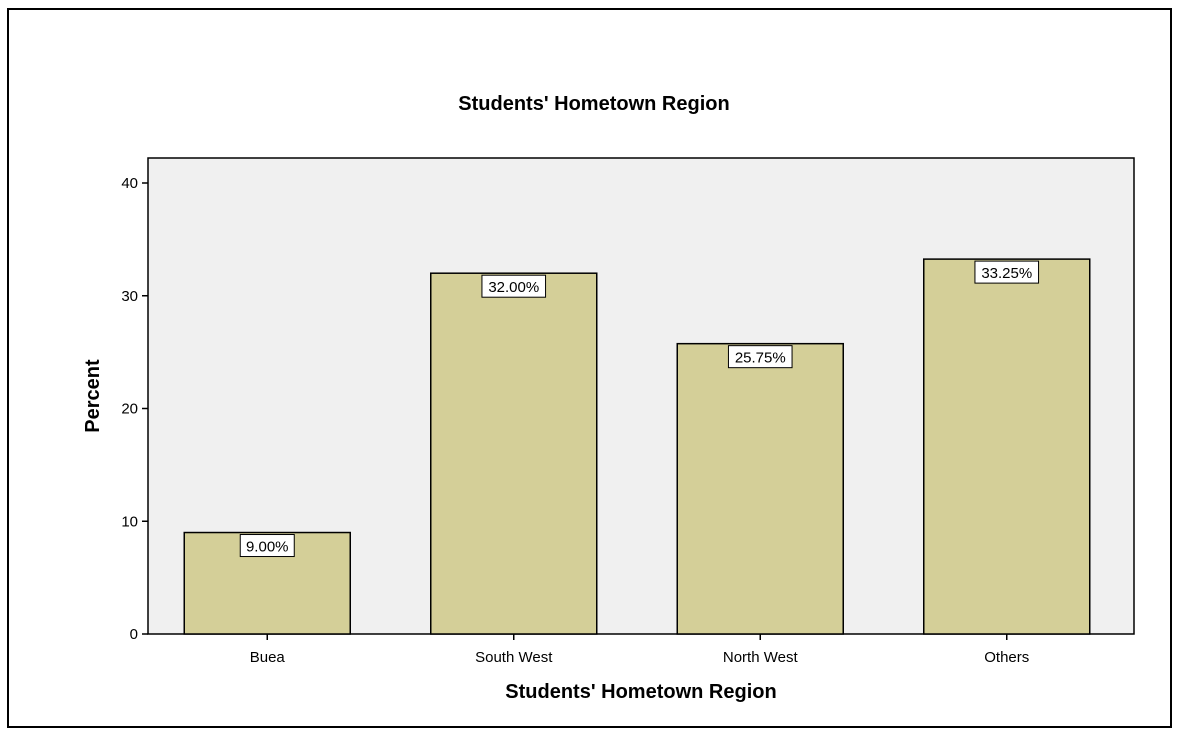 The height and width of the screenshot is (736, 1184). What do you see at coordinates (639, 650) in the screenshot?
I see `x-axis: Buea South West North West Others` at bounding box center [639, 650].